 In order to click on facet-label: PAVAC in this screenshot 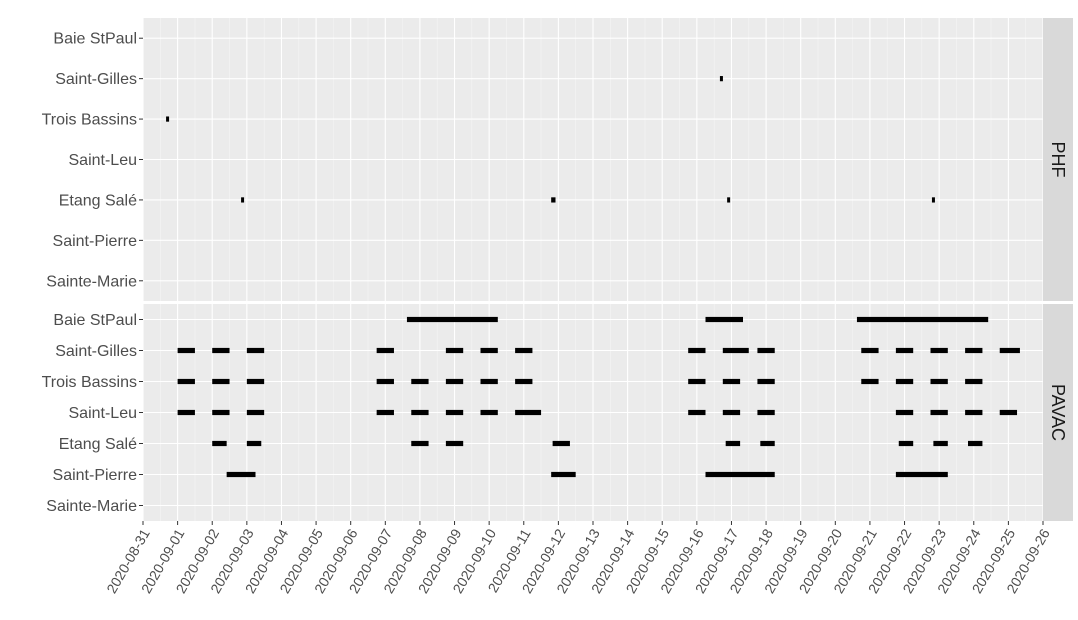, I will do `click(1058, 412)`.